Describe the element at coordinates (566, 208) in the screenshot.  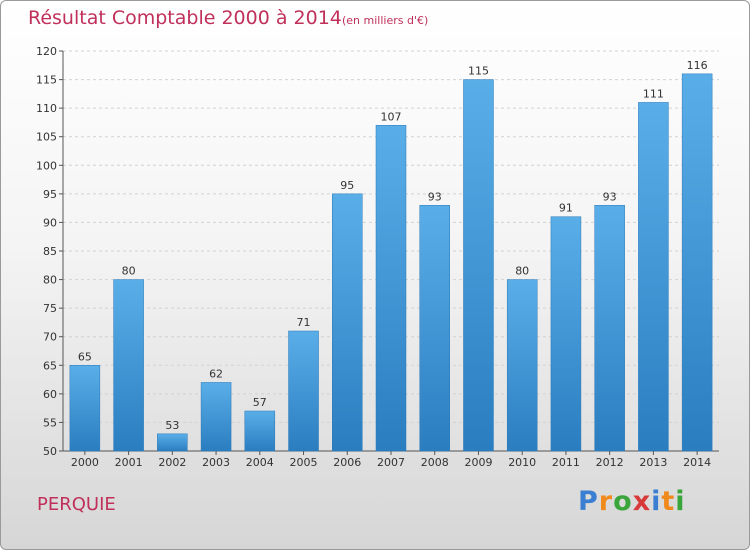
I see `data-label: 91` at that location.